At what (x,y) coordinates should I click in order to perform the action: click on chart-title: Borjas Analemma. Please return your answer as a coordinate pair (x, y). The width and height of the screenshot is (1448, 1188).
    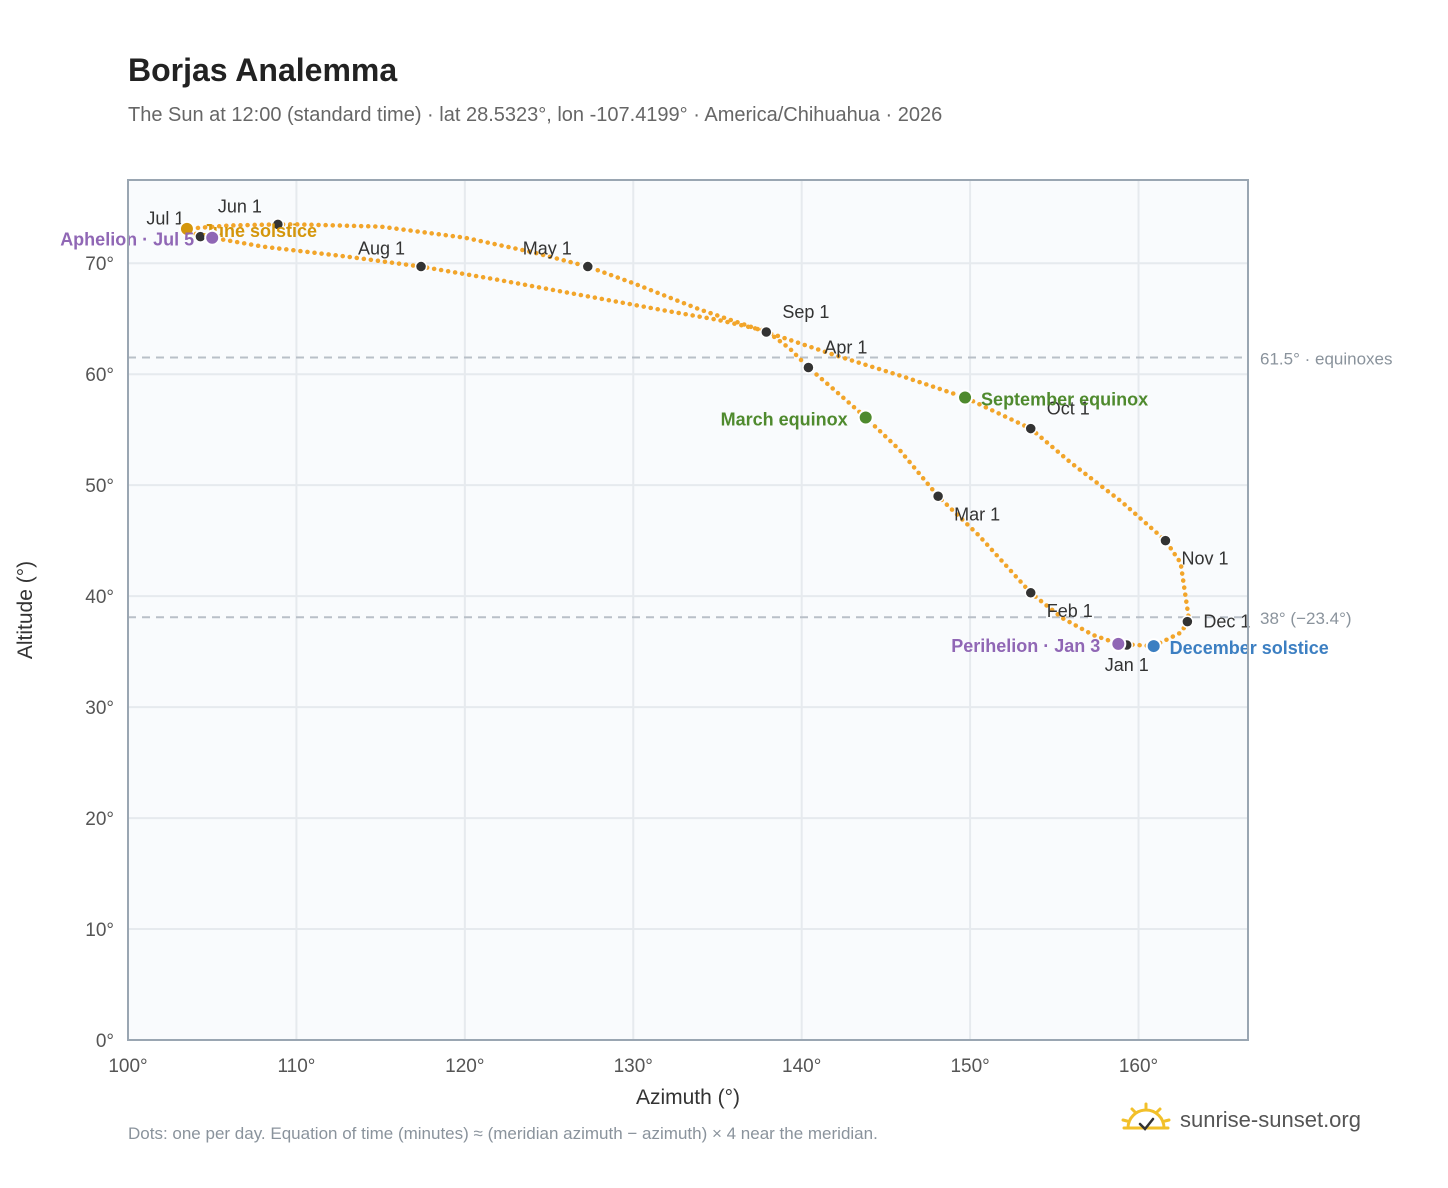
    Looking at the image, I should click on (263, 70).